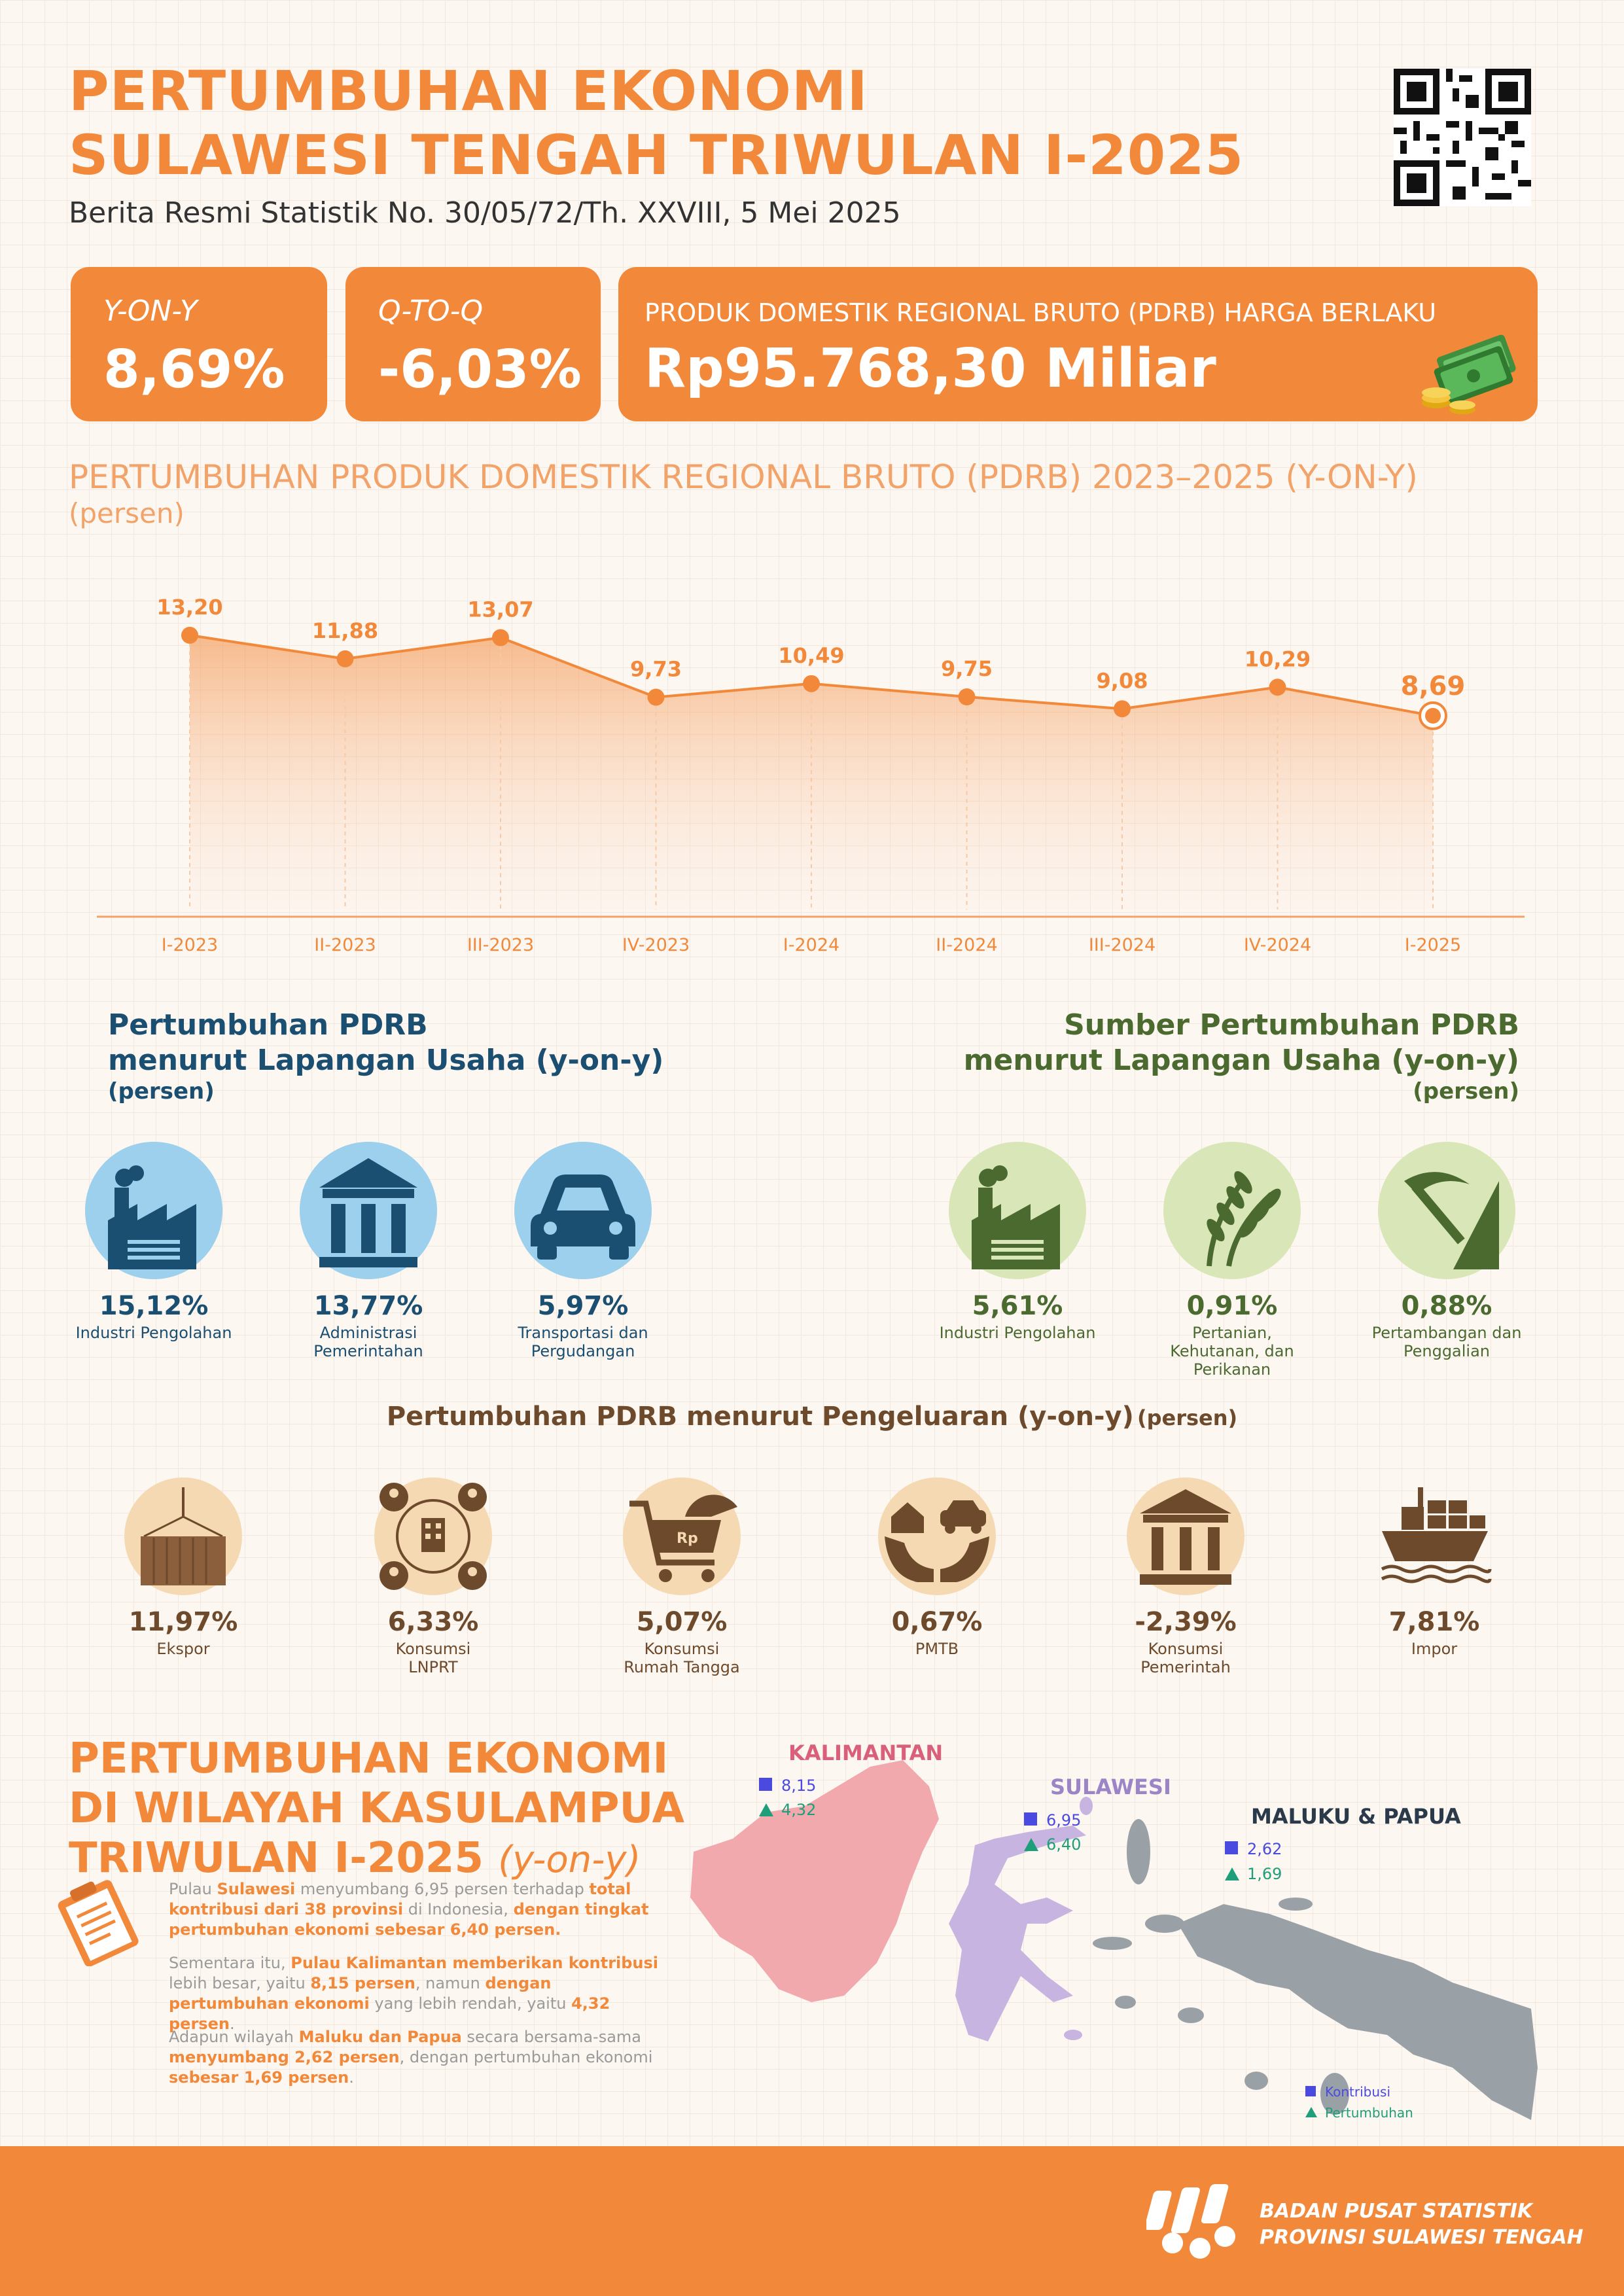  Describe the element at coordinates (369, 1759) in the screenshot. I see `kasulampua-title-1: PERTUMBUHAN EKONOMI` at that location.